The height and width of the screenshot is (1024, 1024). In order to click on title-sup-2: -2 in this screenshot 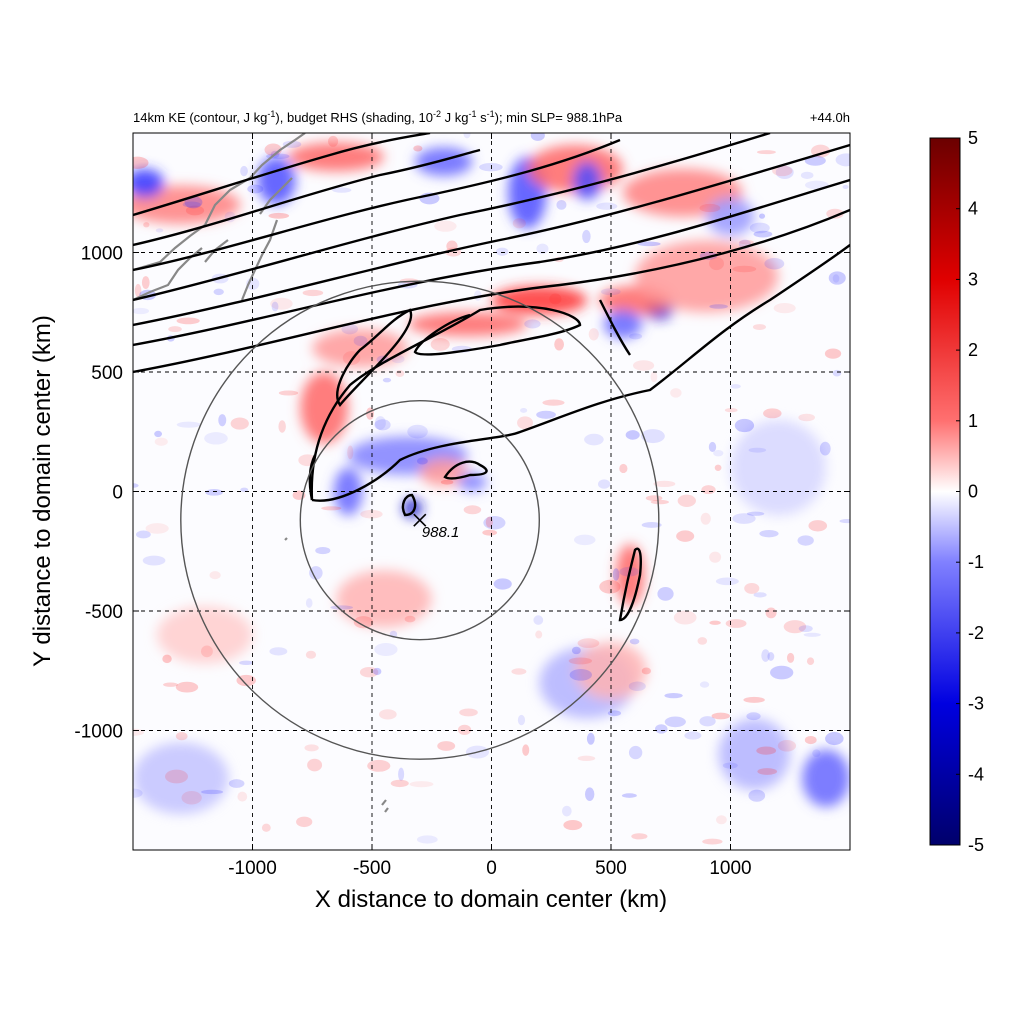, I will do `click(437, 114)`.